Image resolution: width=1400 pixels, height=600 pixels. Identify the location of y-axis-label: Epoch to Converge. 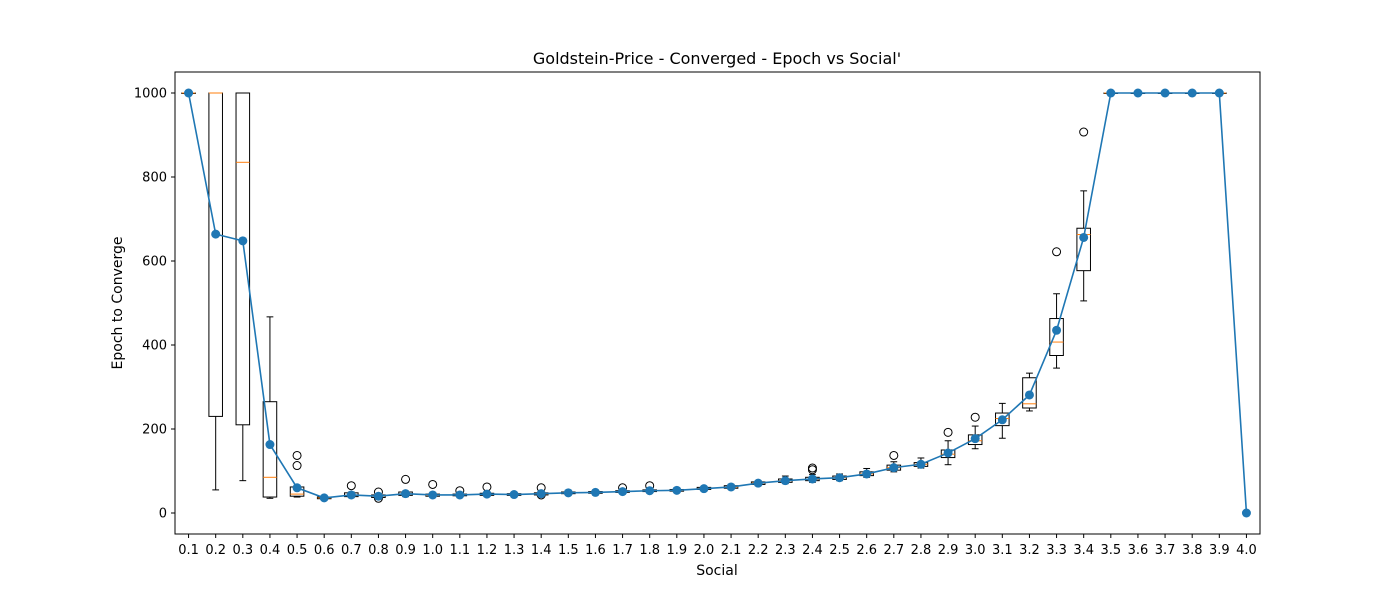
(118, 303).